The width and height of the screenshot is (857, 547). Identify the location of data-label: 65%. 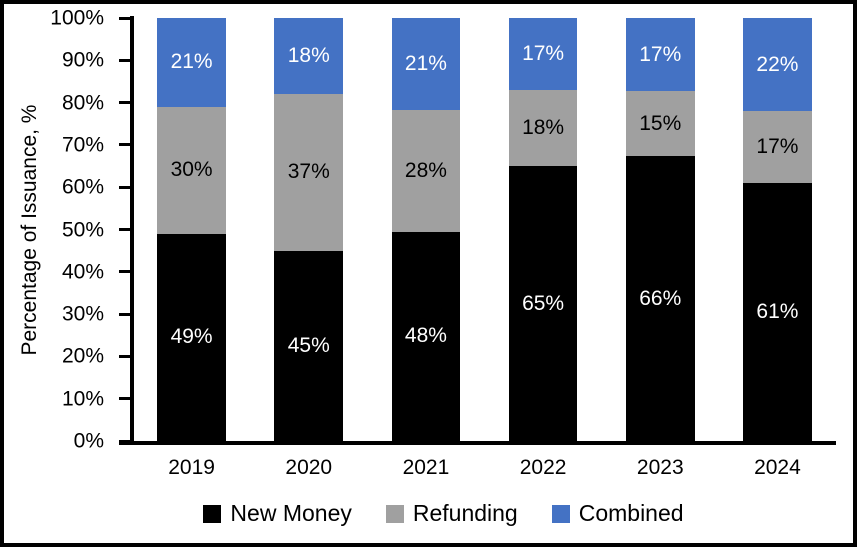
(543, 303).